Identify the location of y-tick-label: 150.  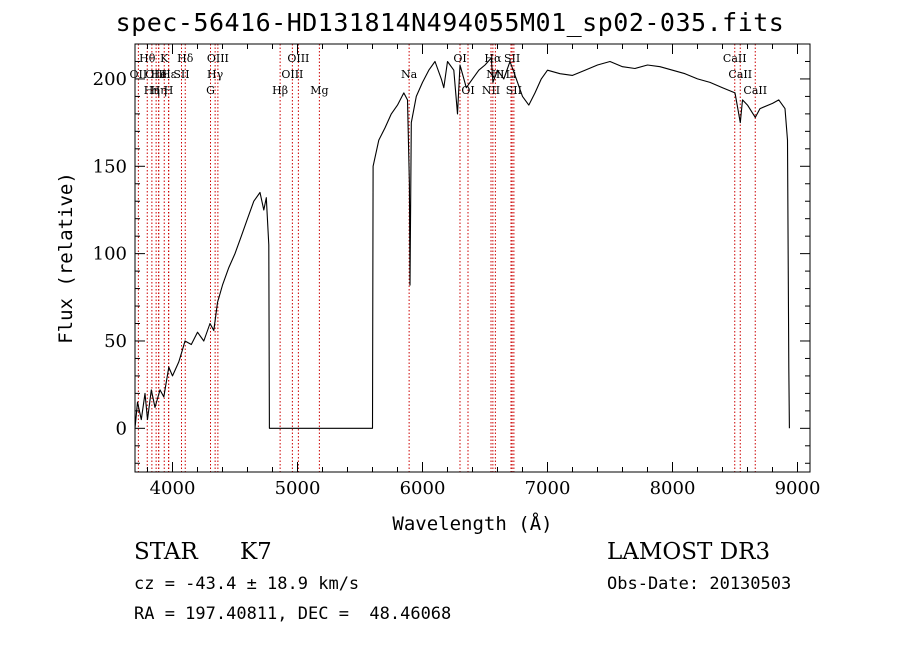
(110, 166).